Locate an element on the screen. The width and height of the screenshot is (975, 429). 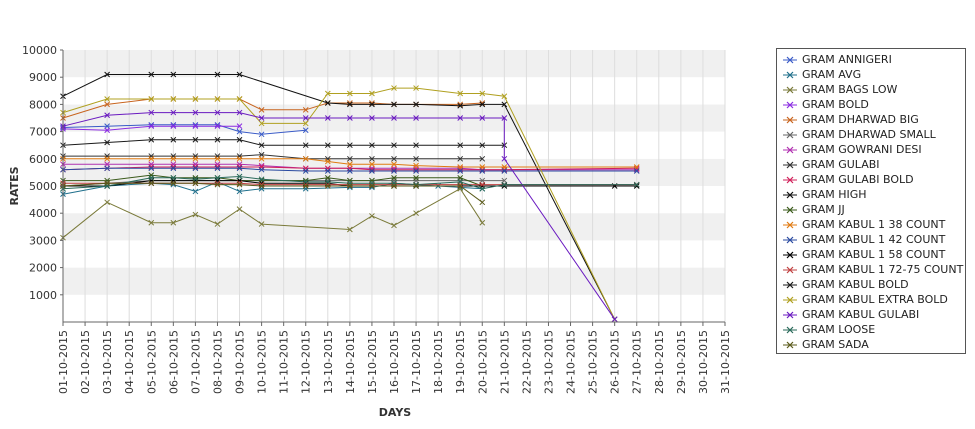
legend-label: GRAM DHARWAD BIG is located at coordinates (860, 119).